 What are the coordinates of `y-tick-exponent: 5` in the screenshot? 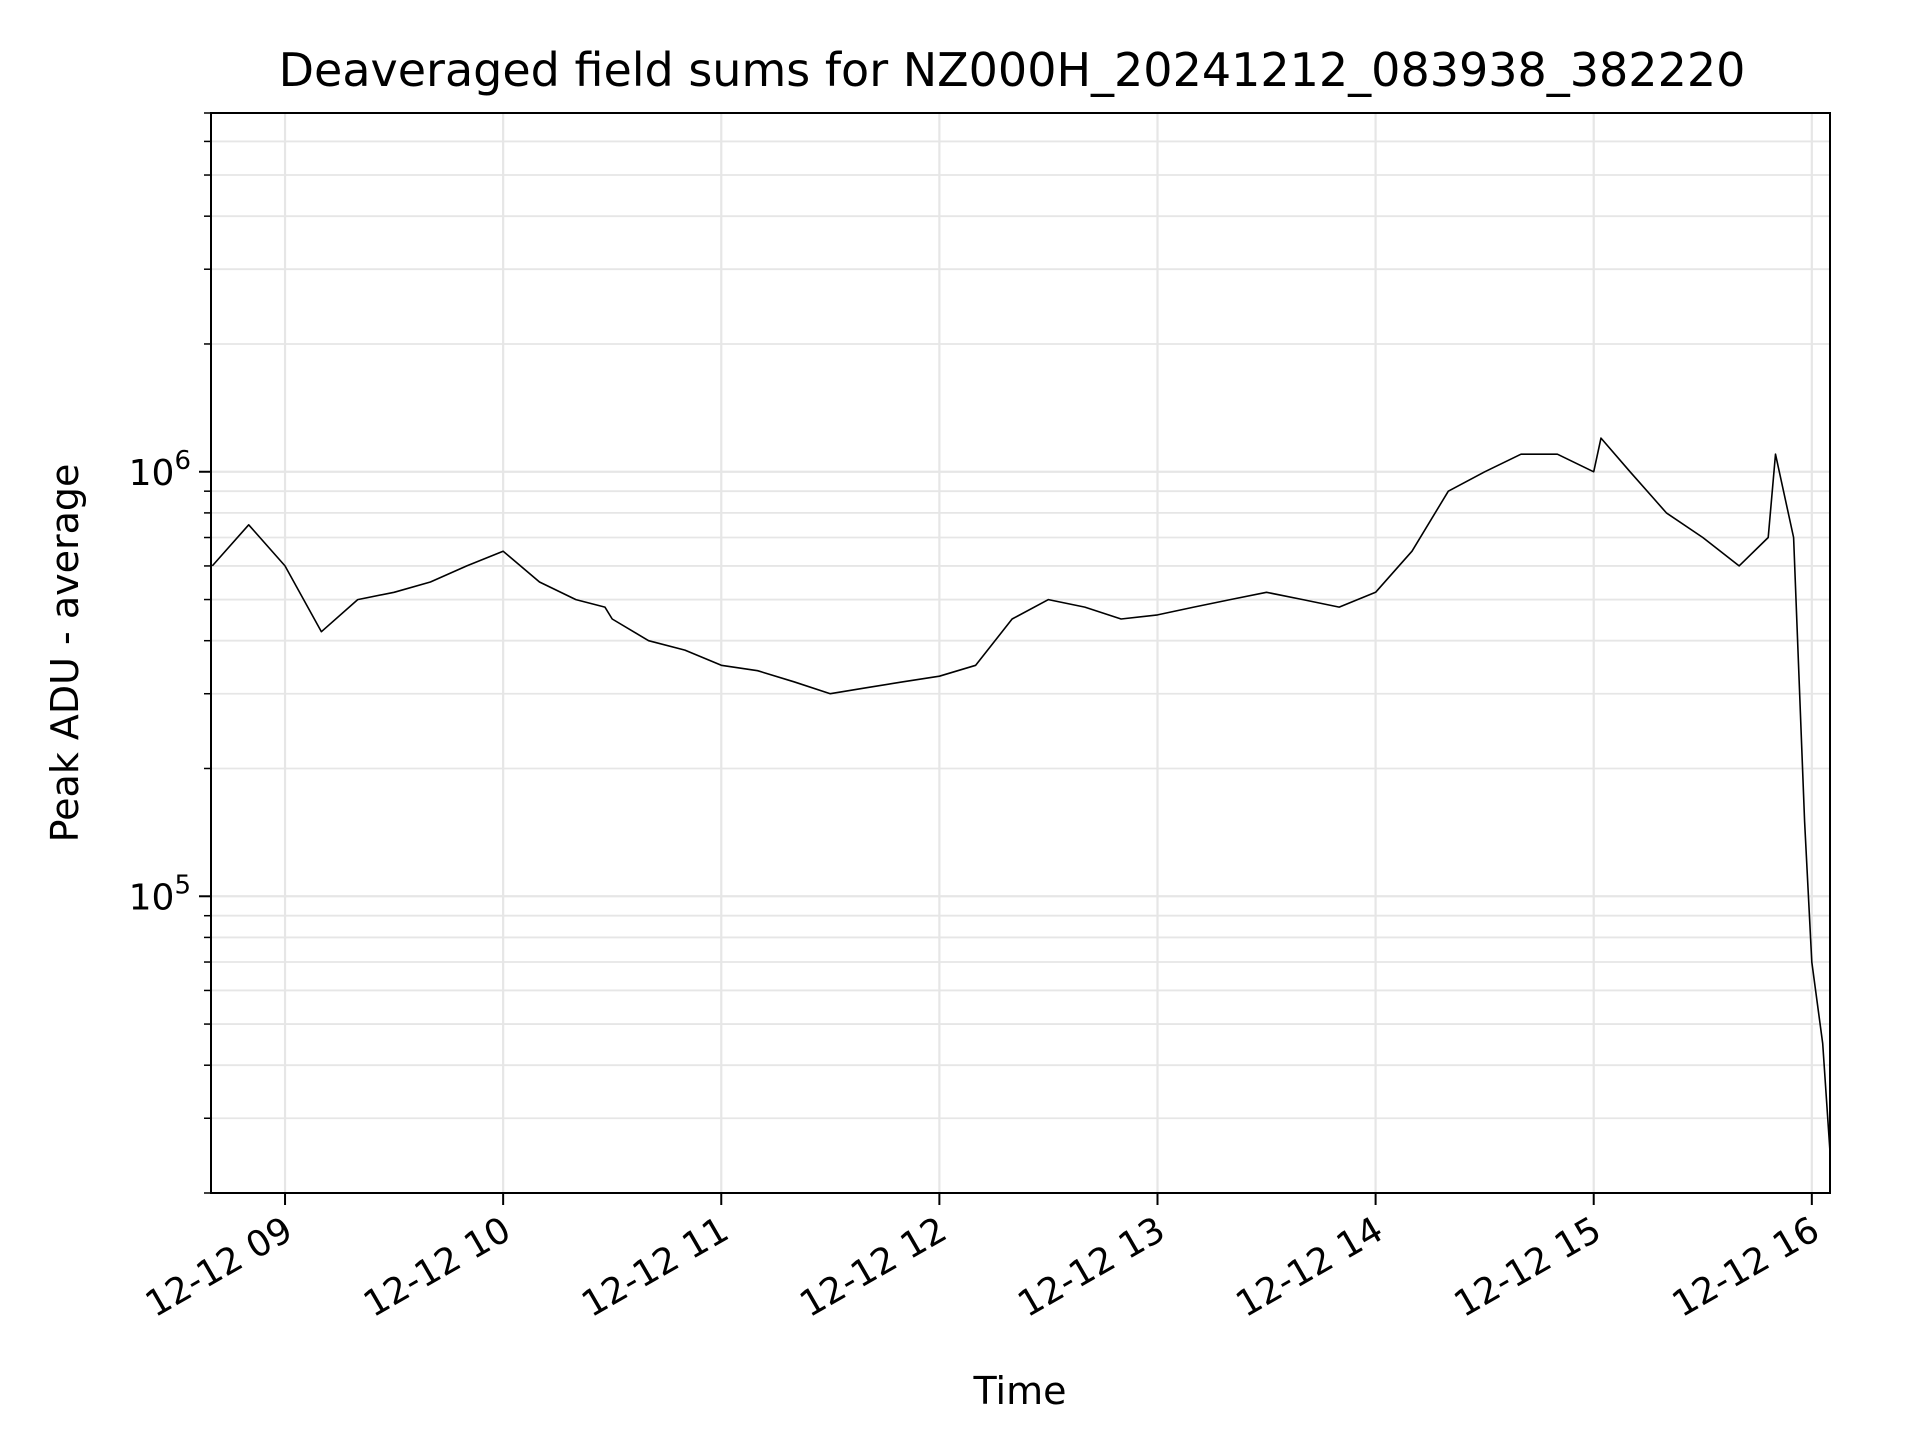 It's located at (182, 885).